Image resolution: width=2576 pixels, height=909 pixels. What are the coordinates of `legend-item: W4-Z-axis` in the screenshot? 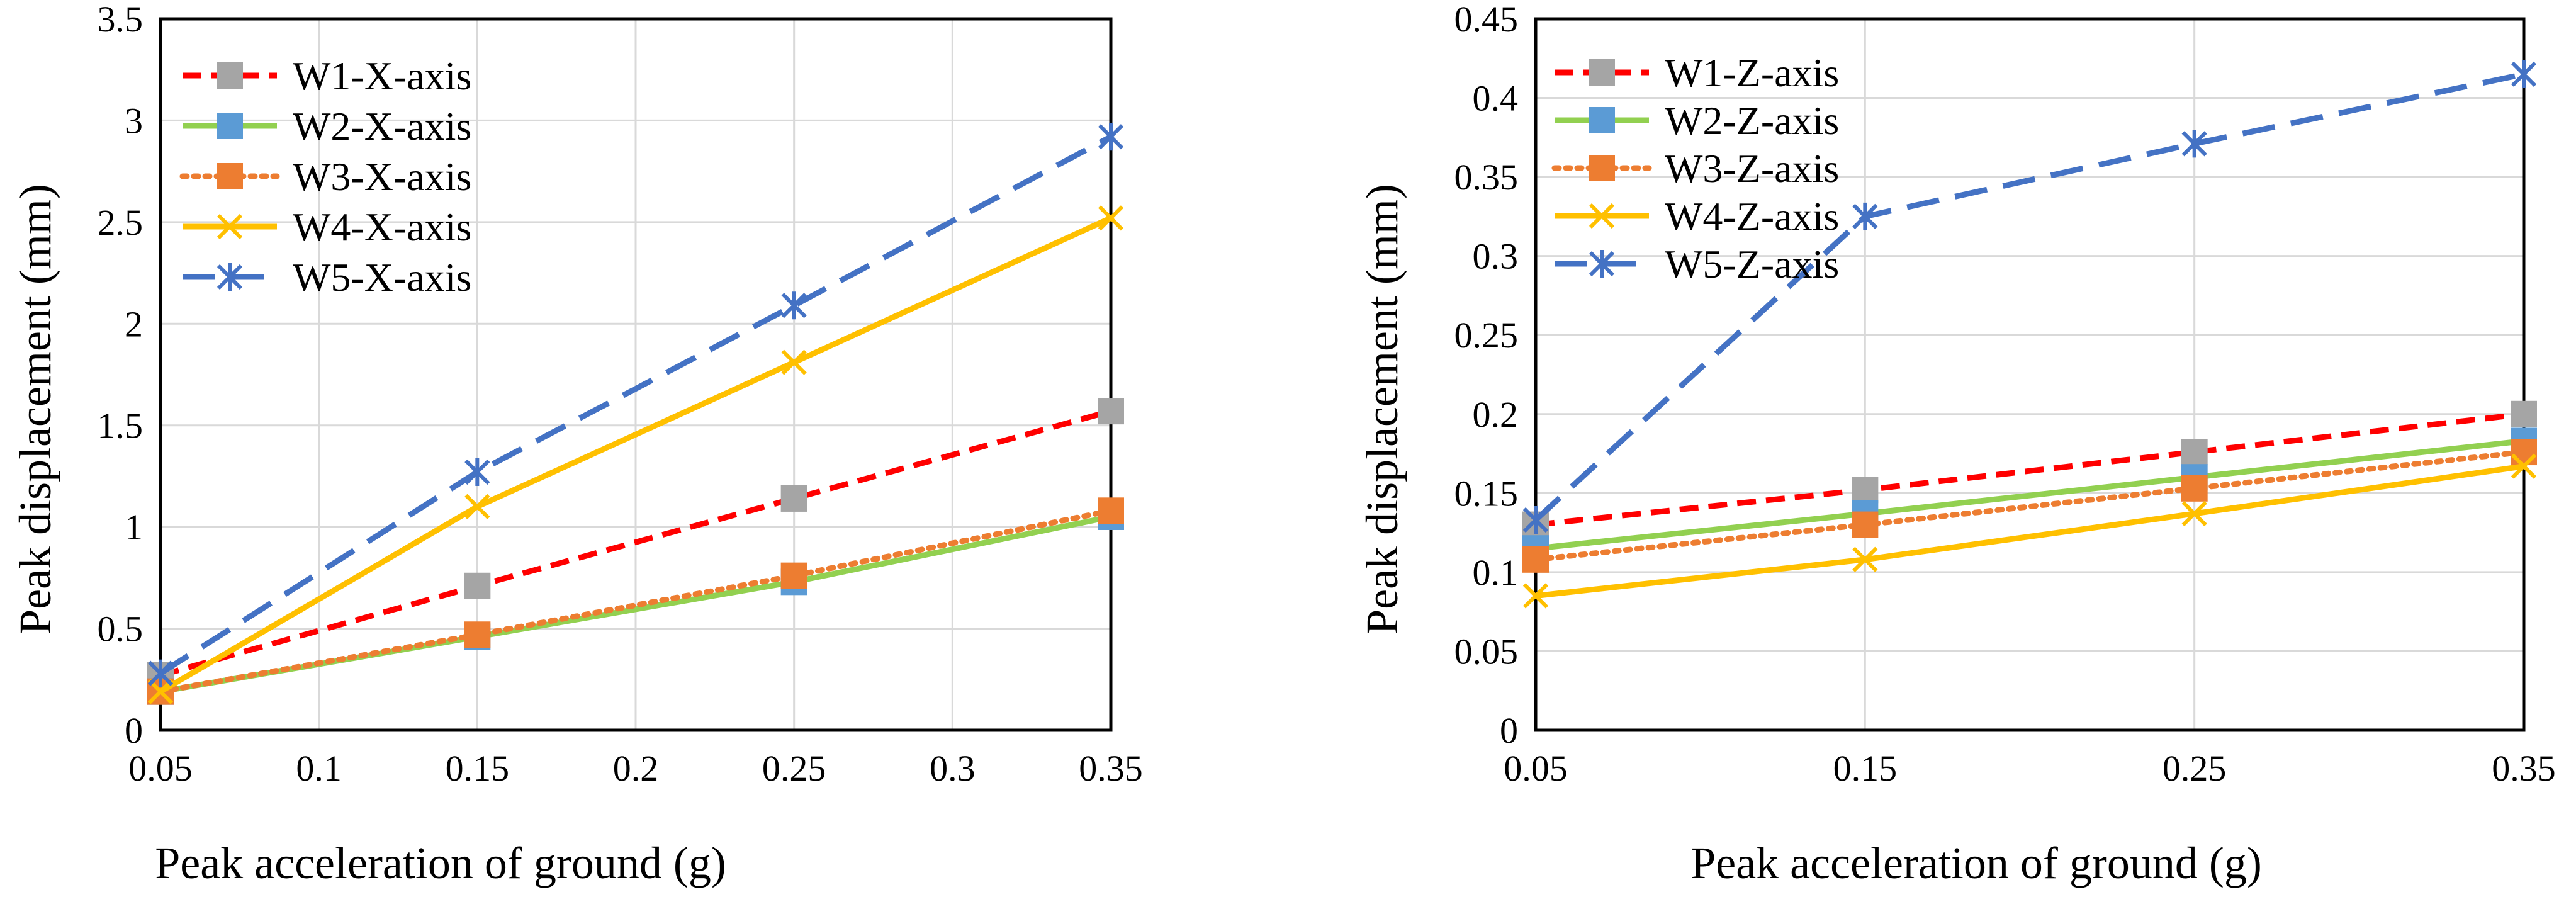 It's located at (1697, 216).